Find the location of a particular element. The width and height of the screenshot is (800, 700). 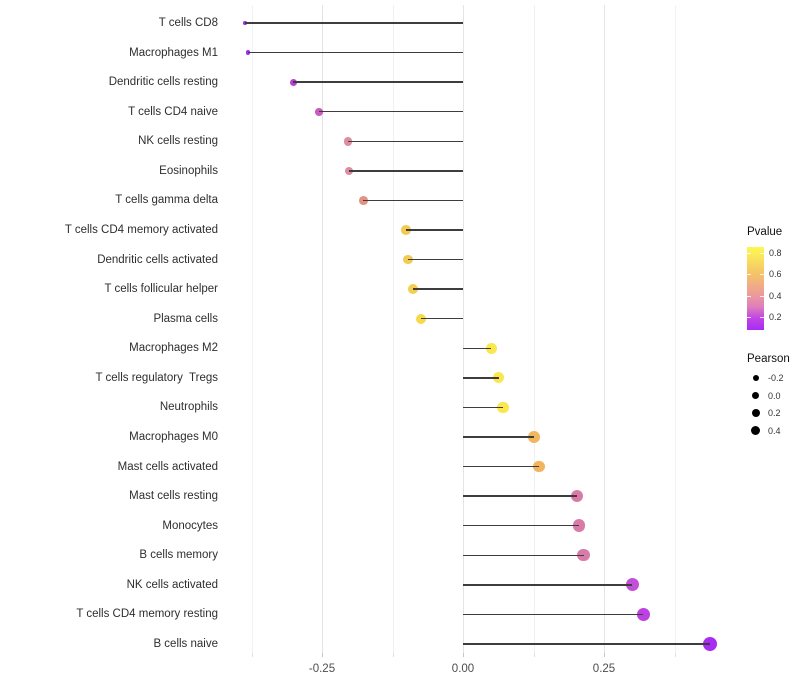

category-label: Macrophages M0 is located at coordinates (173, 436).